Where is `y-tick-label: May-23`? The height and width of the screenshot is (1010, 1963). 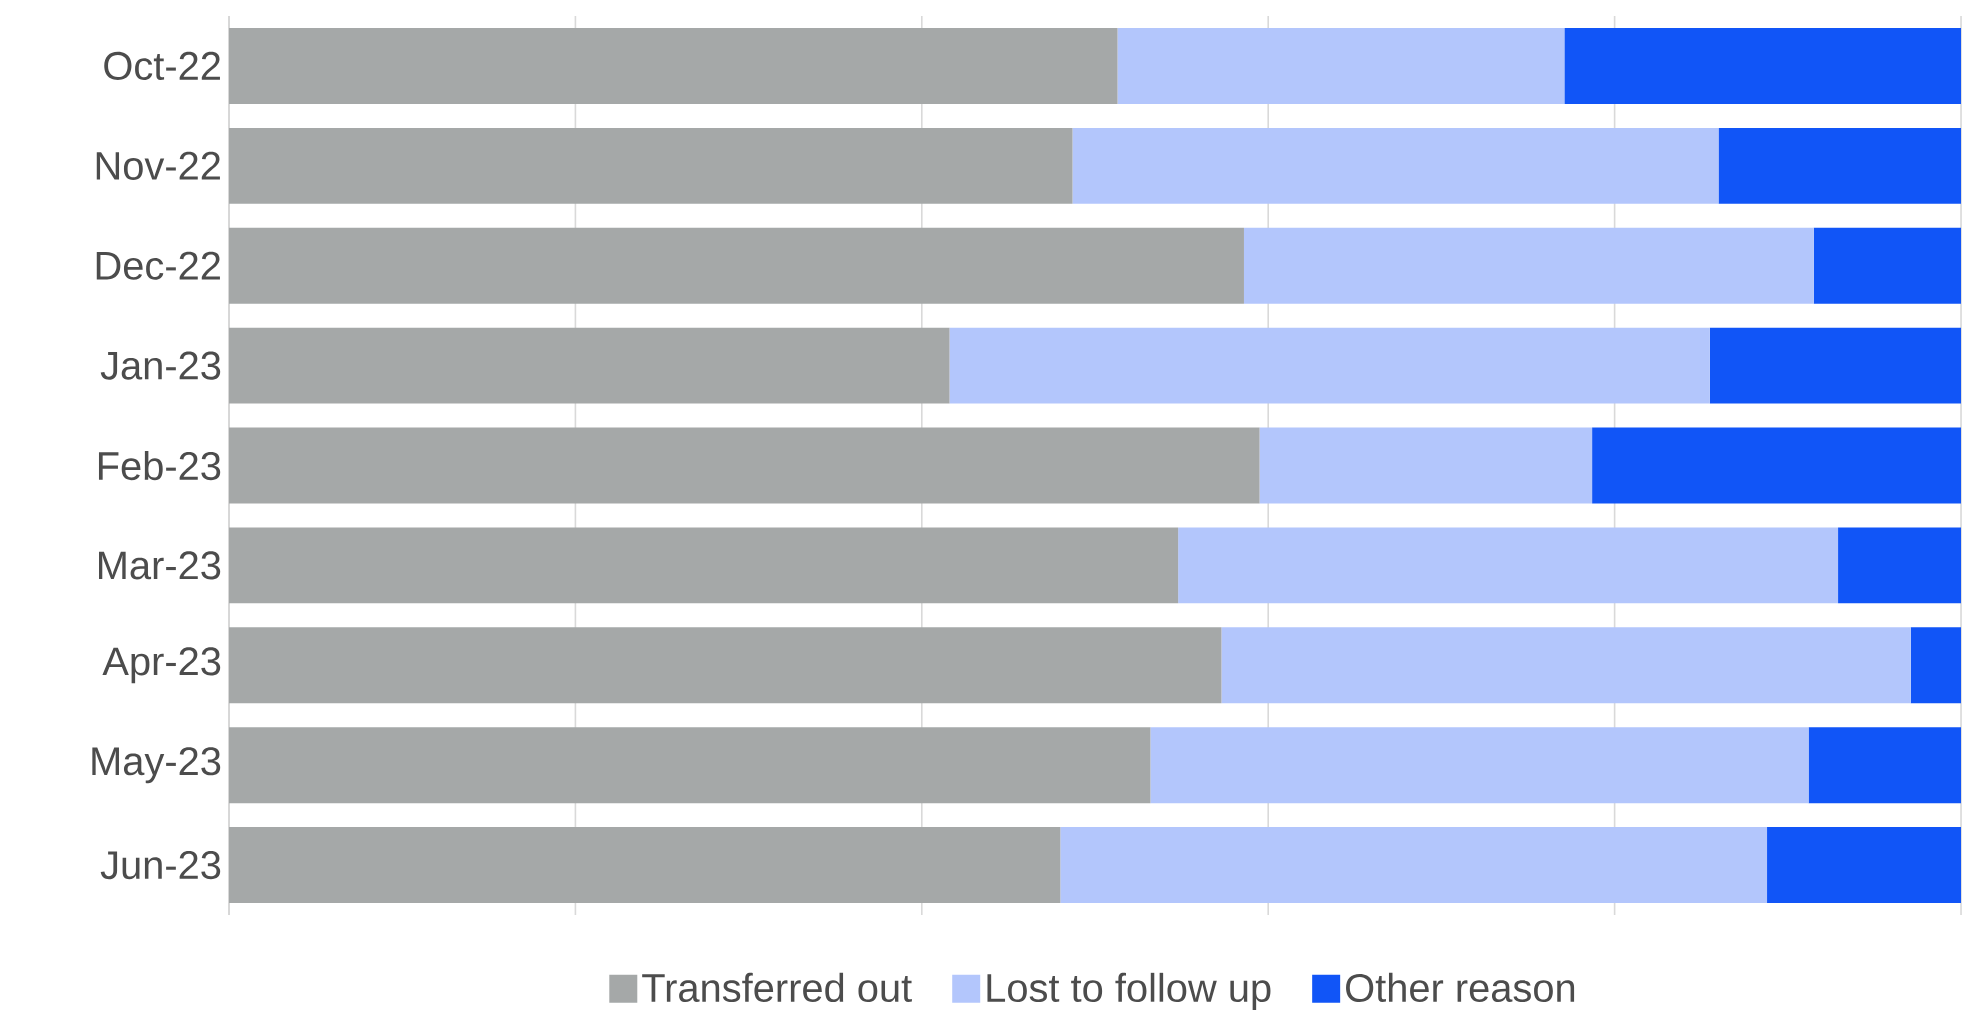
y-tick-label: May-23 is located at coordinates (156, 765).